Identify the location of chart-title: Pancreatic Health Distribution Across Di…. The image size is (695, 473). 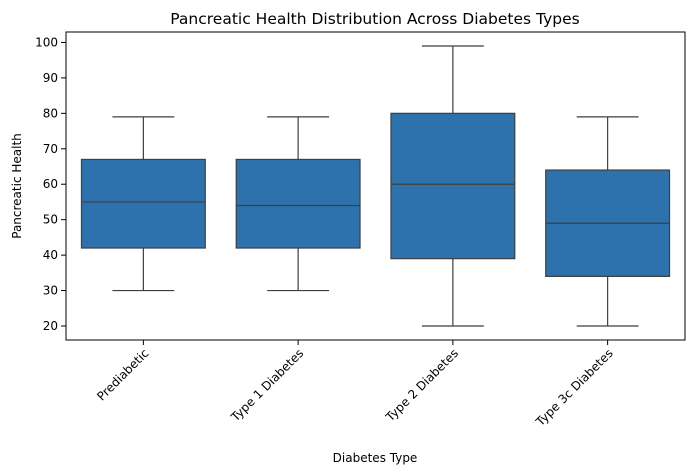
(374, 19).